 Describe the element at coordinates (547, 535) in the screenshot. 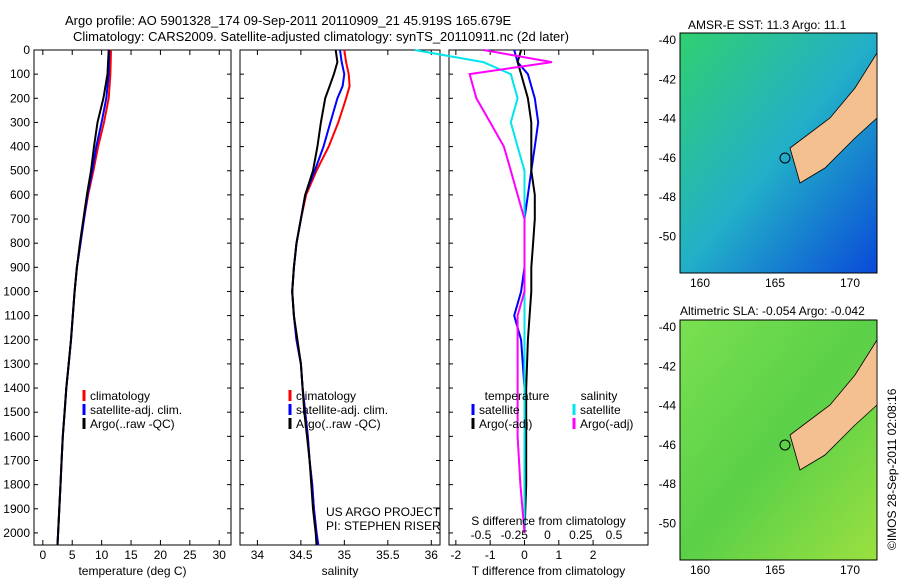

I see `secondary-tick-label: 0` at that location.